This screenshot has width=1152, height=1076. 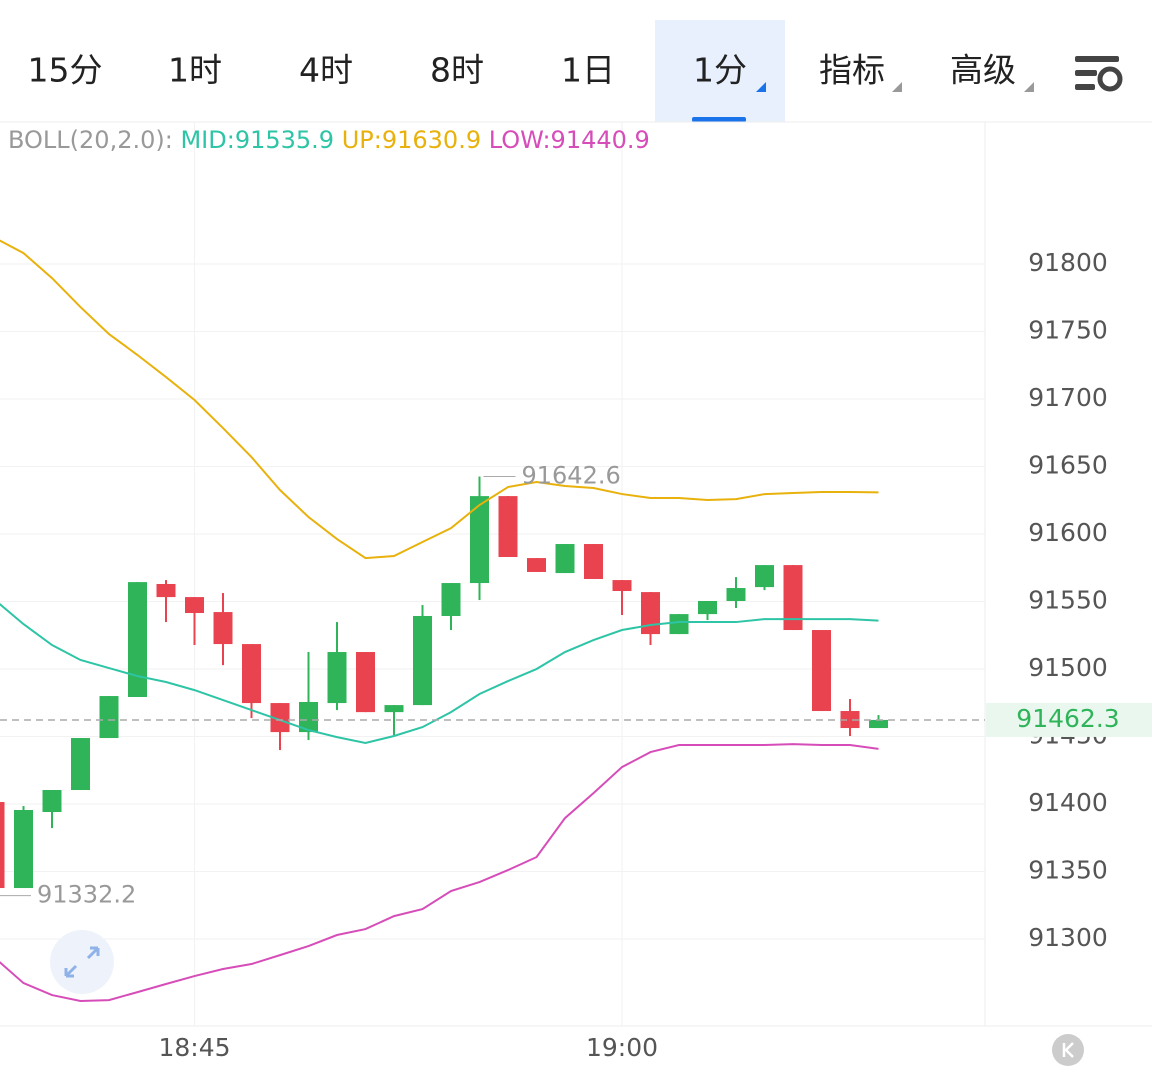 I want to click on tab: 1分, so click(x=720, y=70).